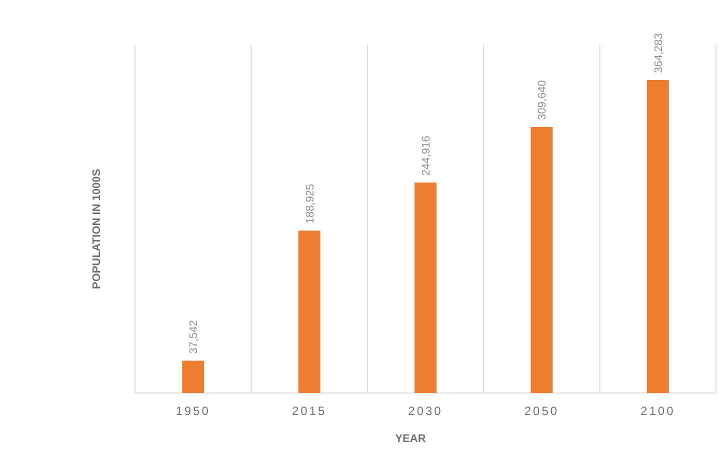 This screenshot has height=449, width=719. What do you see at coordinates (309, 411) in the screenshot?
I see `x-tick-label: 2015` at bounding box center [309, 411].